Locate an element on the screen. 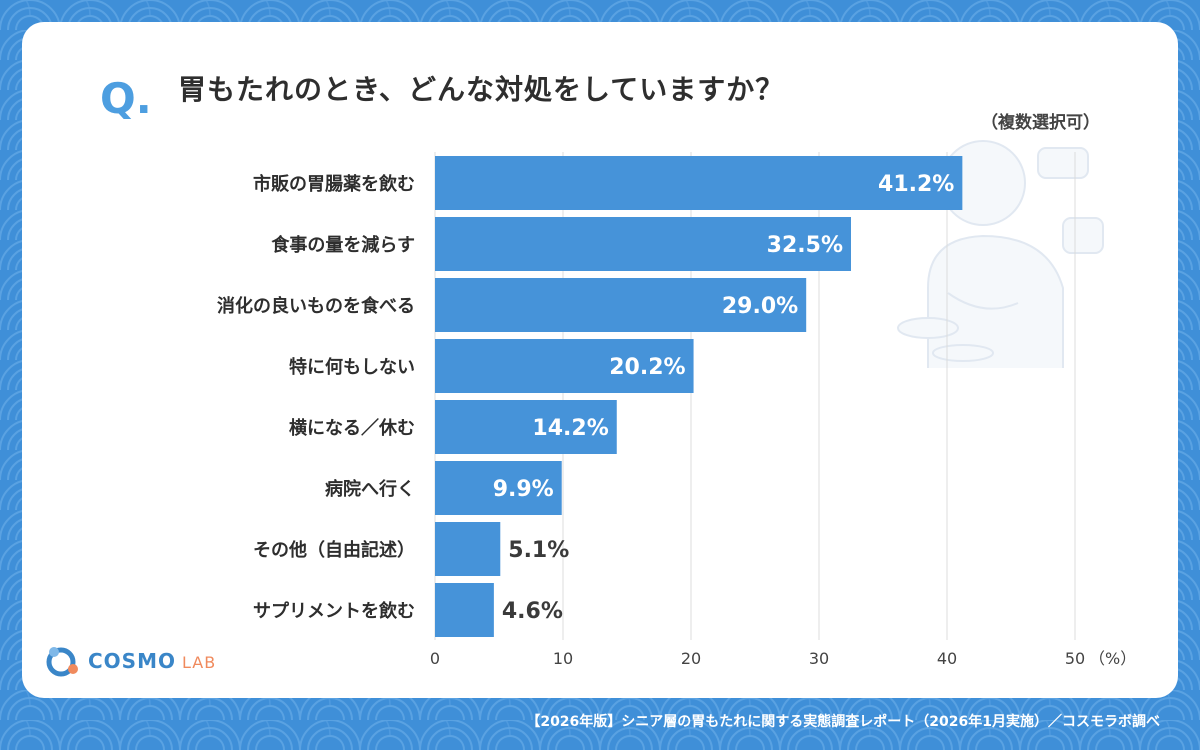 This screenshot has height=750, width=1200. question-title: 胃もたれのとき、どんな対処をしていますか？ is located at coordinates (481, 89).